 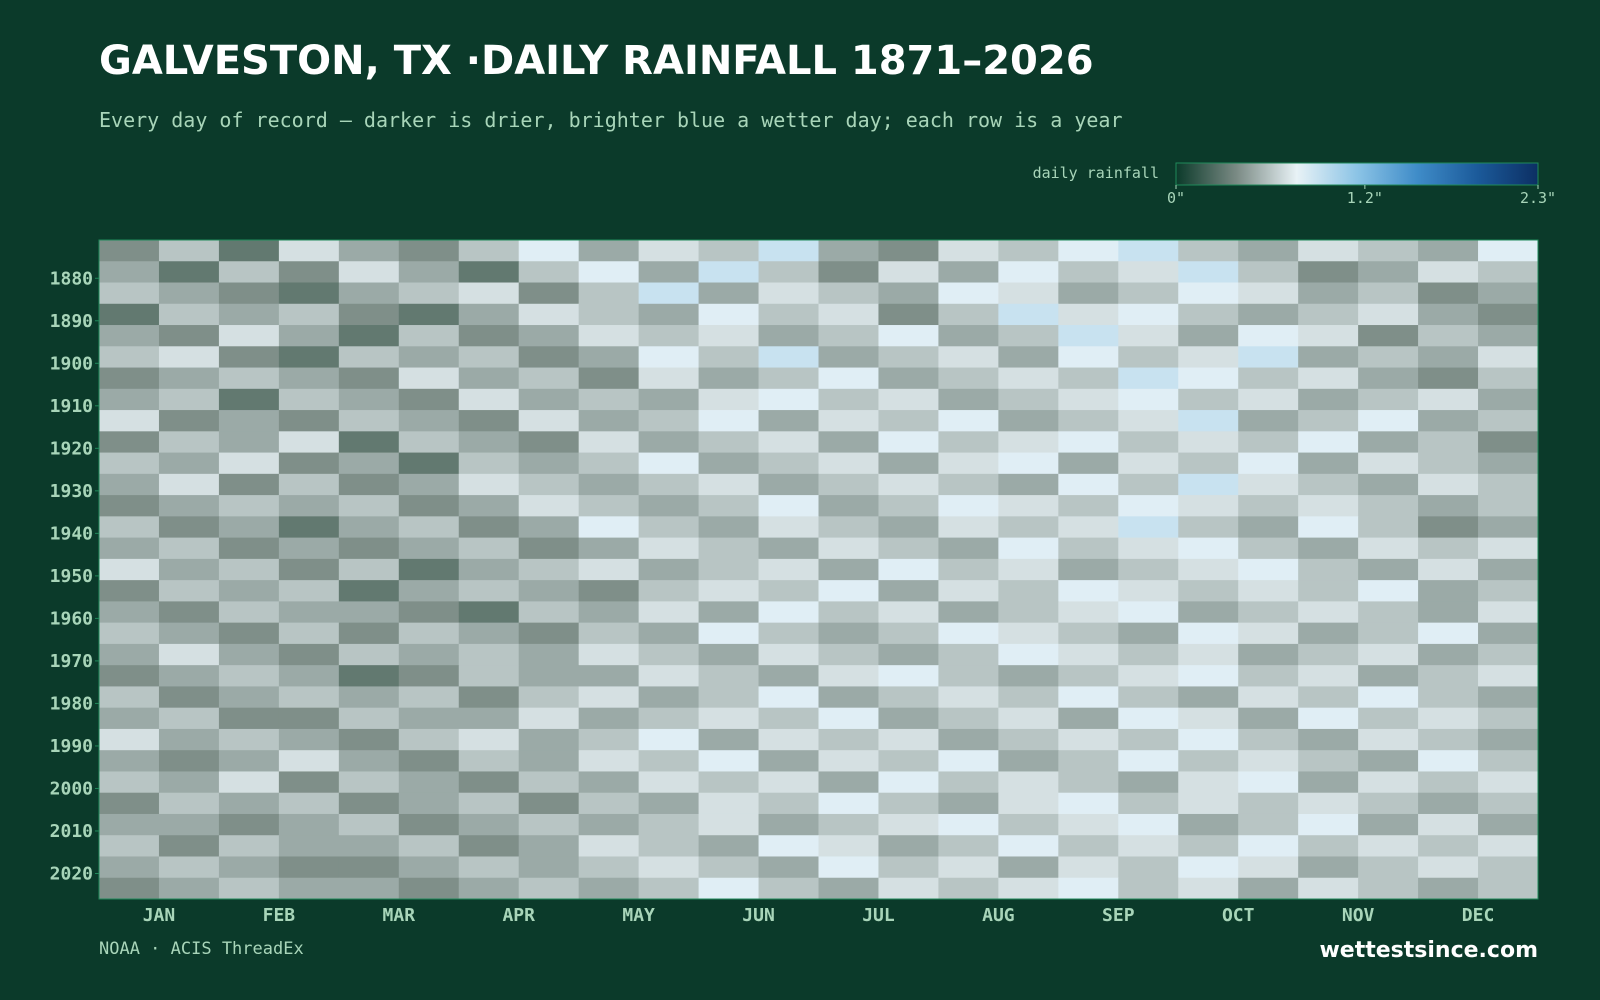 I want to click on y-tick-label: 1920, so click(x=71, y=448).